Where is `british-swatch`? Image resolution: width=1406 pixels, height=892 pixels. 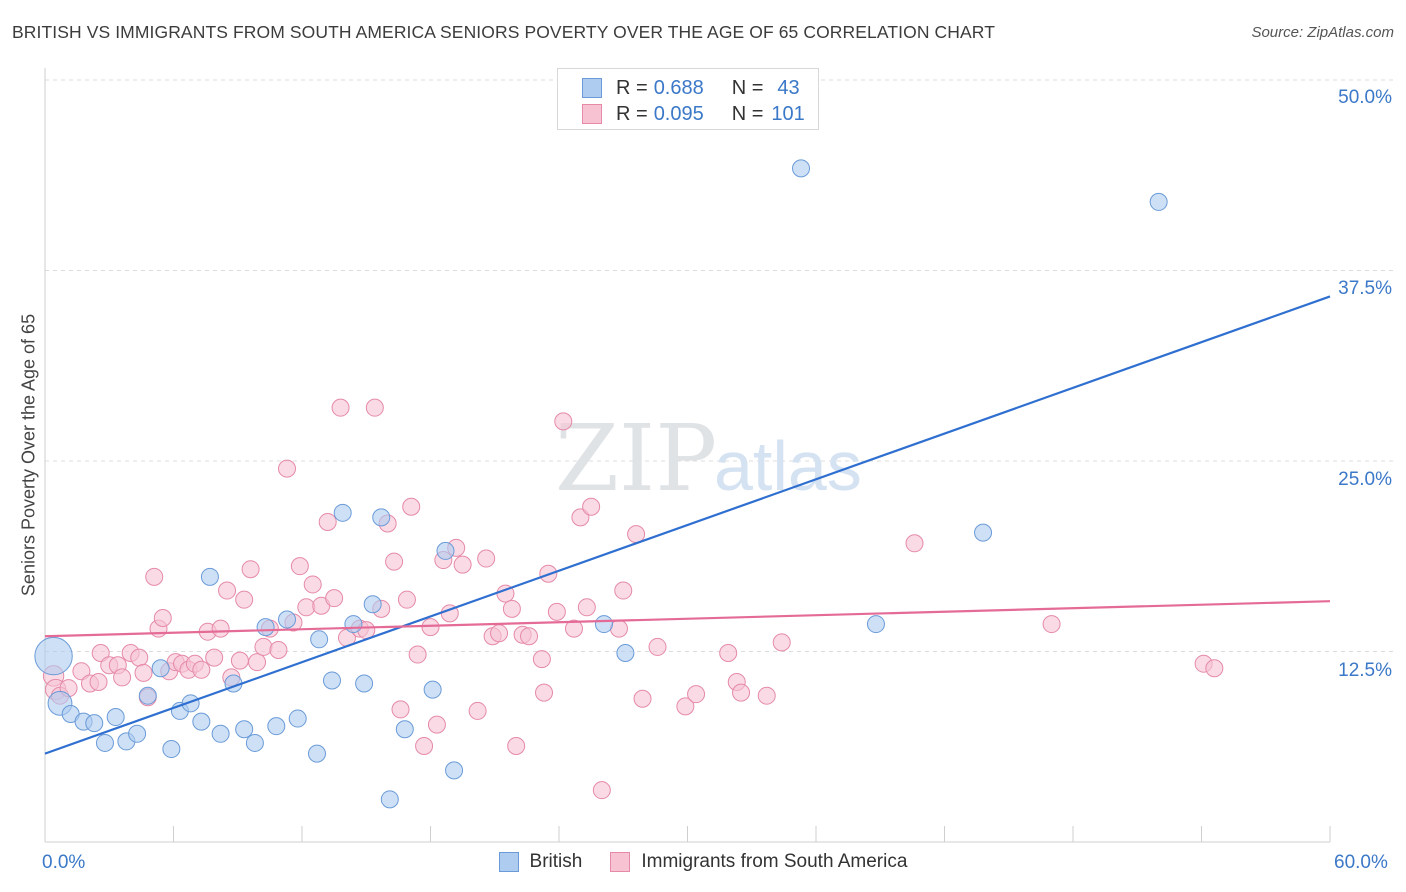
british-swatch is located at coordinates (592, 88).